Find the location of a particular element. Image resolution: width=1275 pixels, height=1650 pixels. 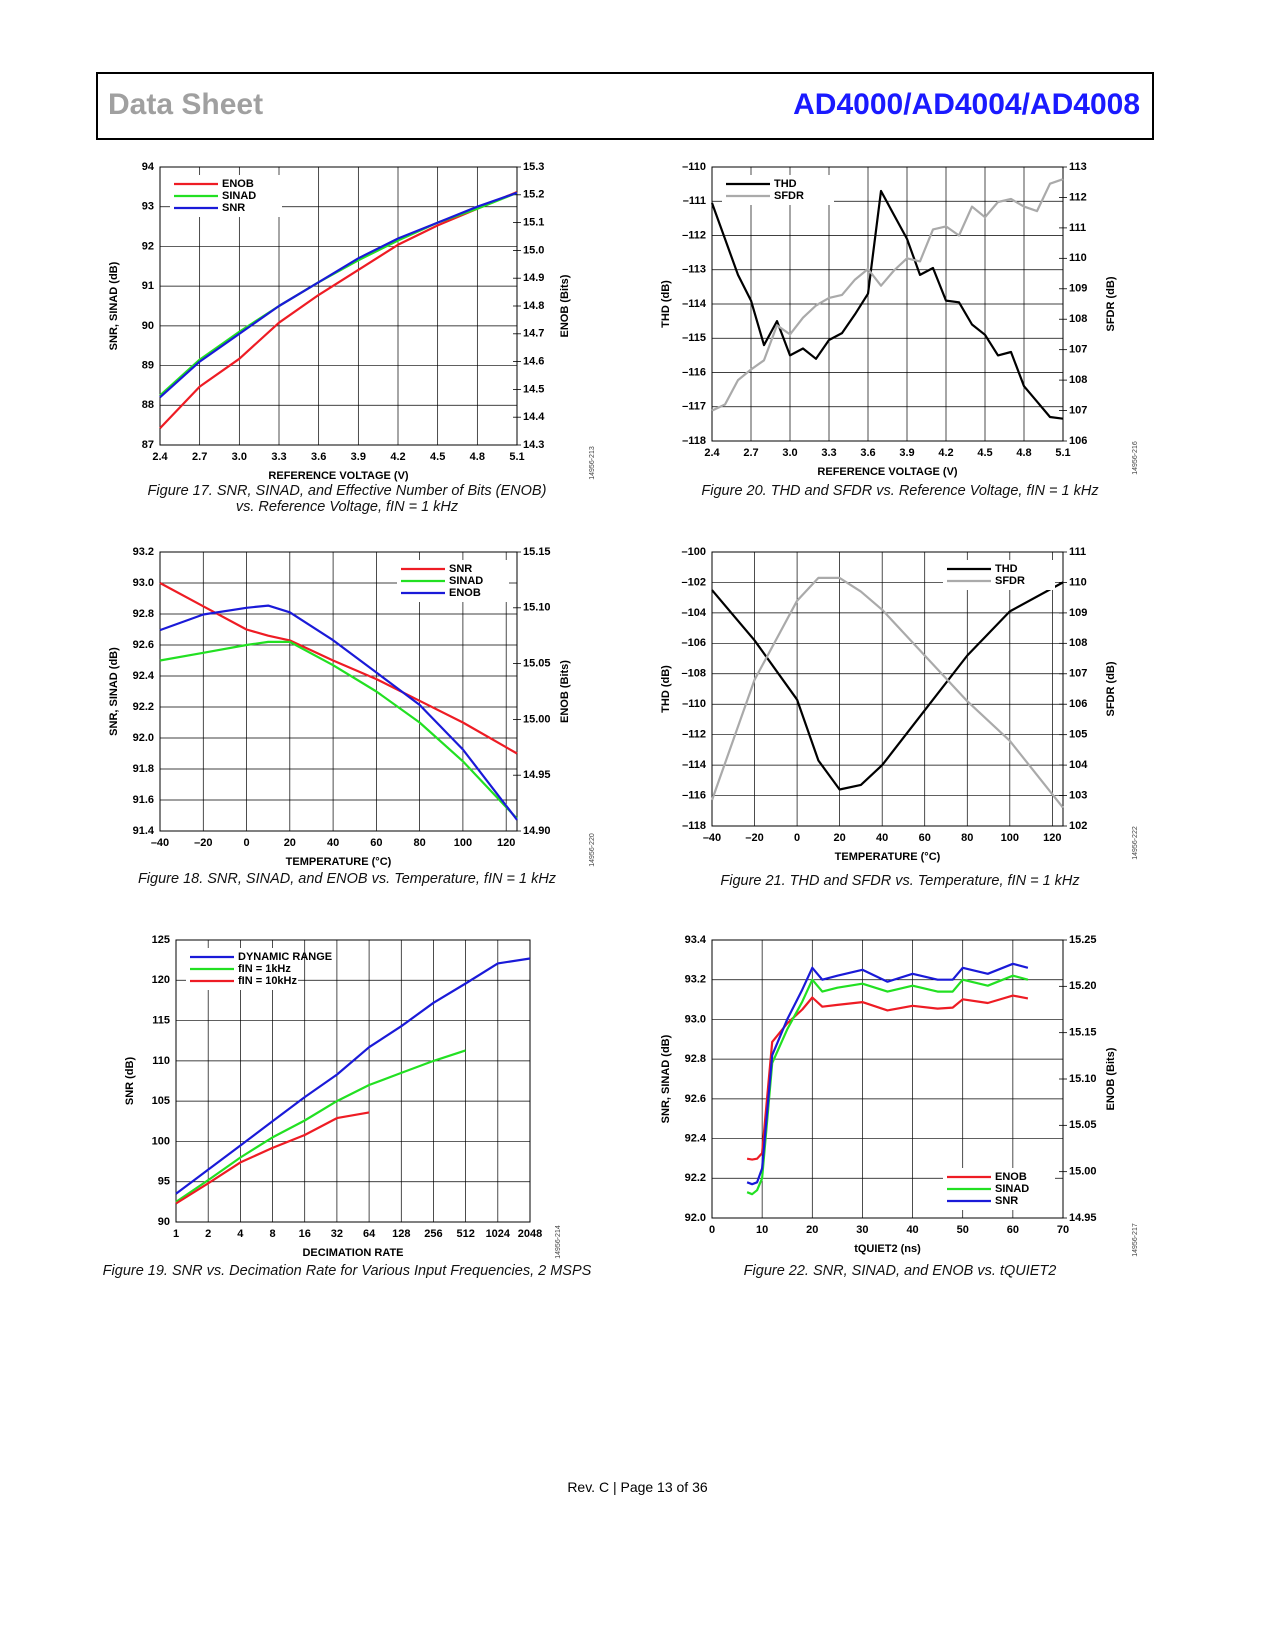

y2-tick-label: 14.9 is located at coordinates (533, 278).